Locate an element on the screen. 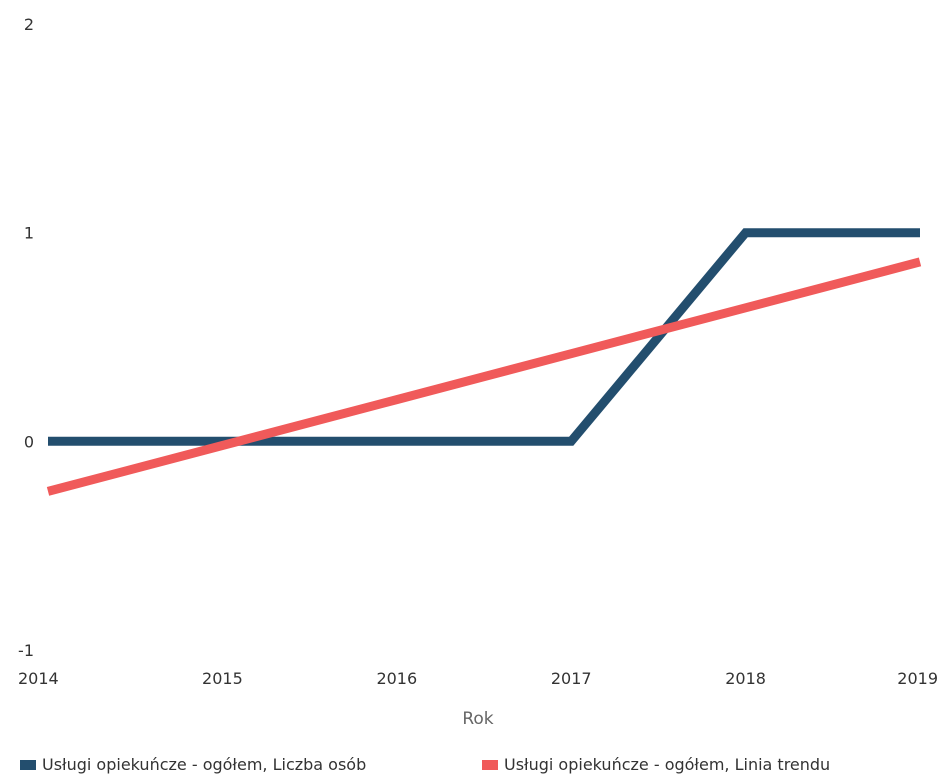 The image size is (942, 778). y-tick-label: 0 is located at coordinates (29, 441).